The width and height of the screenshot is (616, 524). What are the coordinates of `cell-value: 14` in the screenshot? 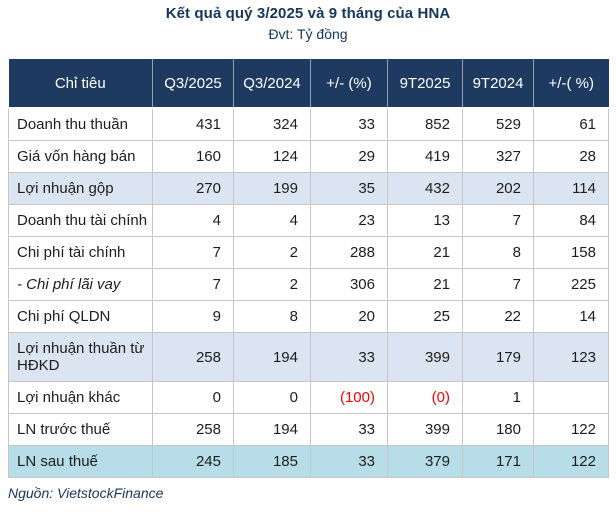 It's located at (571, 316).